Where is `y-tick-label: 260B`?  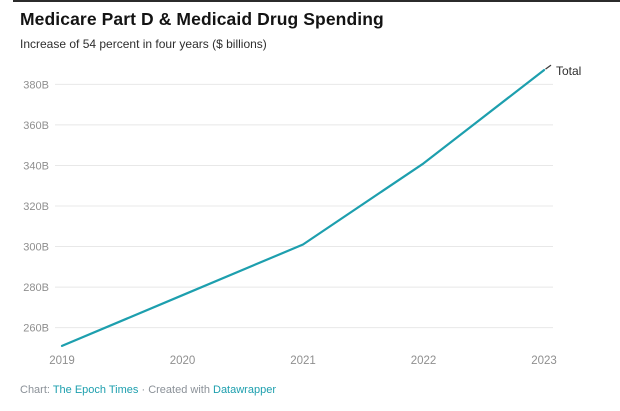 y-tick-label: 260B is located at coordinates (36, 329).